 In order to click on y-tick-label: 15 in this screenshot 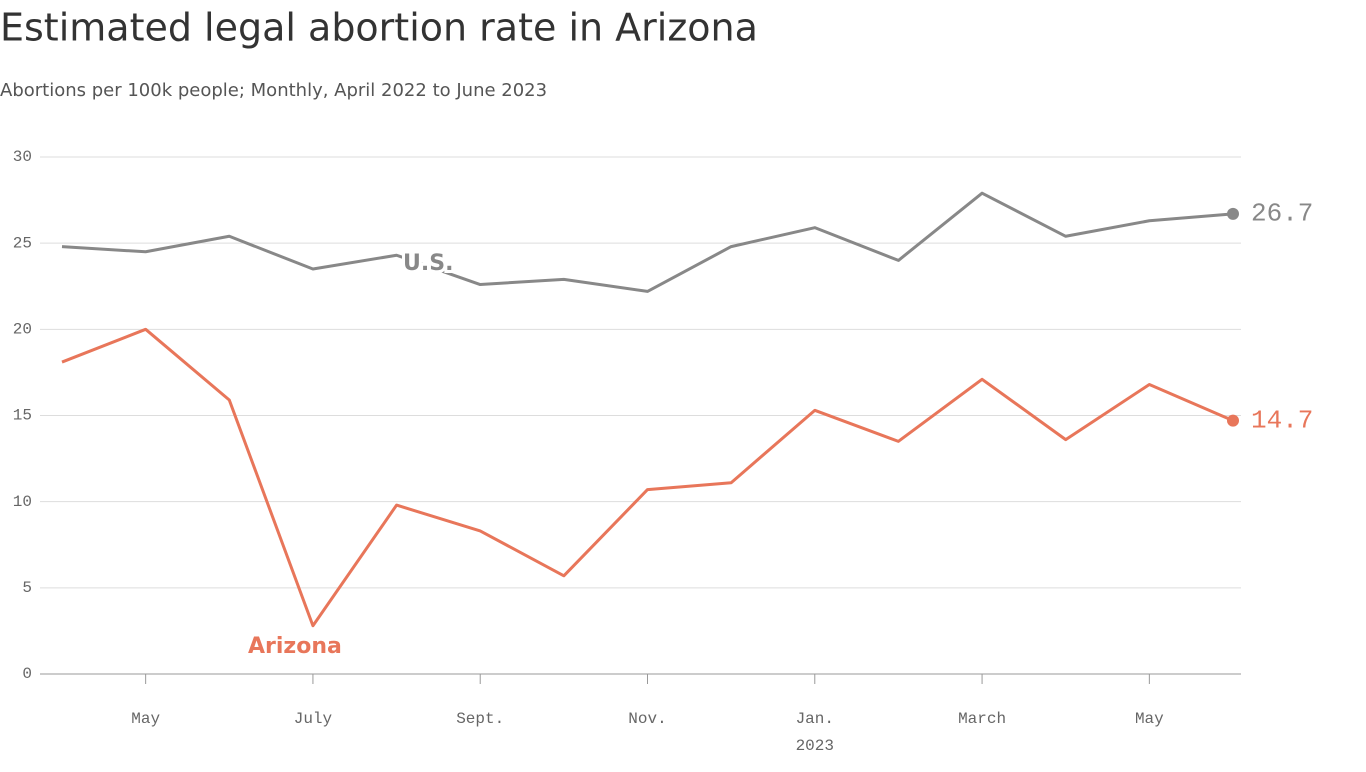, I will do `click(22, 416)`.